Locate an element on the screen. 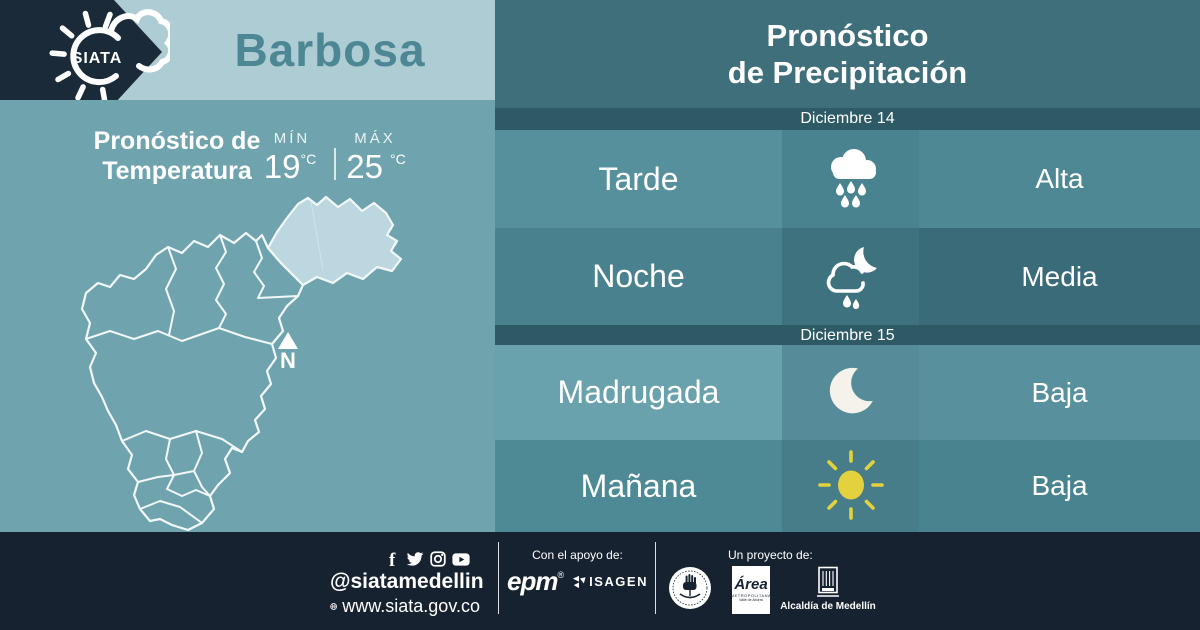  precipitation-title-line1: Pronóstico is located at coordinates (847, 35).